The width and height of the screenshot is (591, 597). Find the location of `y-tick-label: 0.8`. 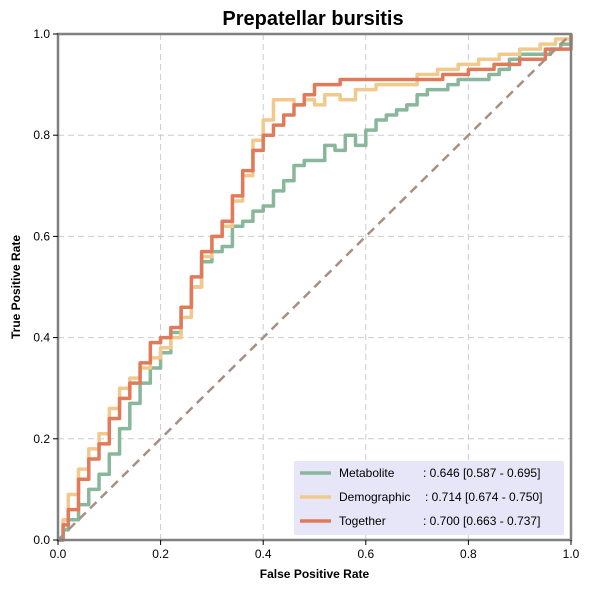

y-tick-label: 0.8 is located at coordinates (41, 135).